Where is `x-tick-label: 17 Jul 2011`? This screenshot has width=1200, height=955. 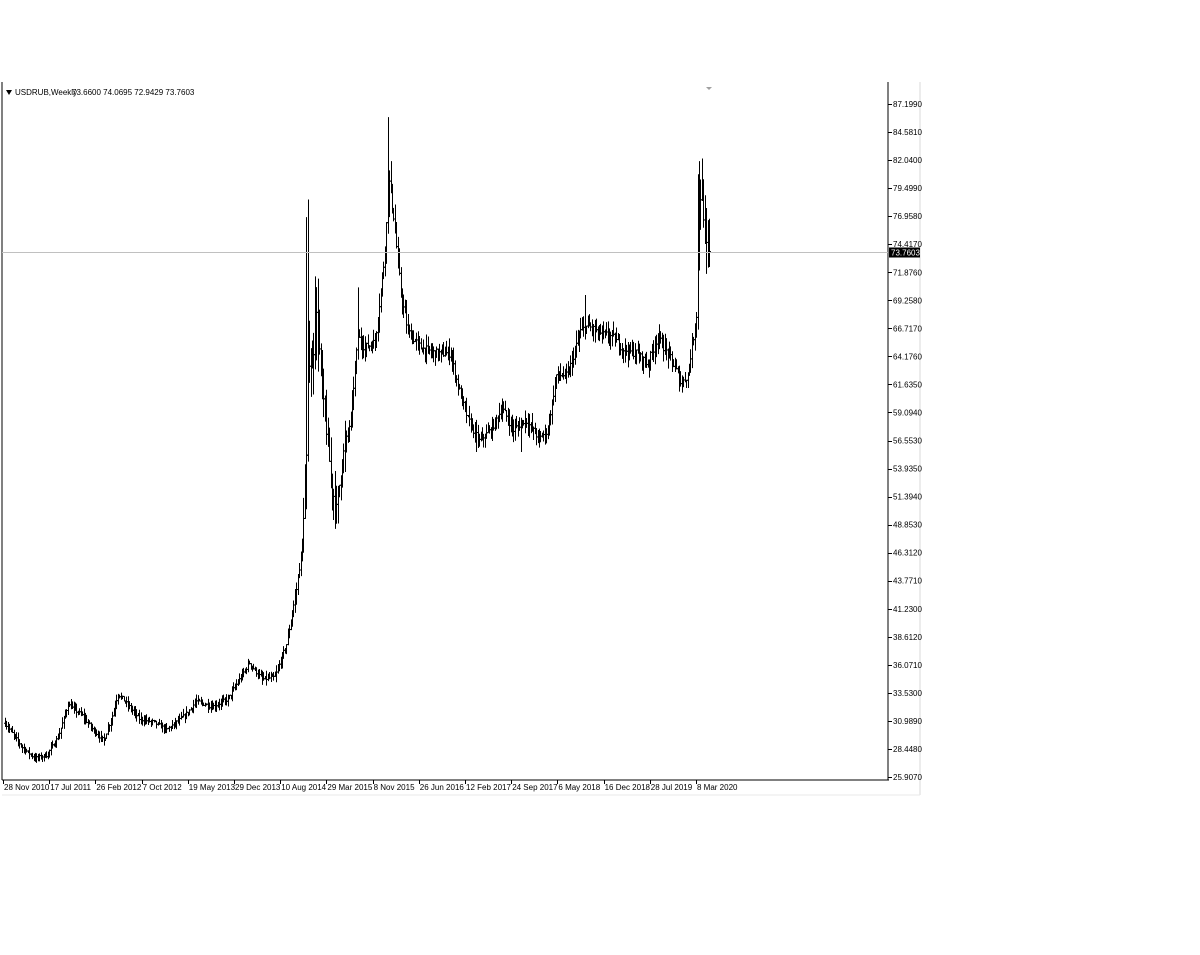
x-tick-label: 17 Jul 2011 is located at coordinates (70, 787).